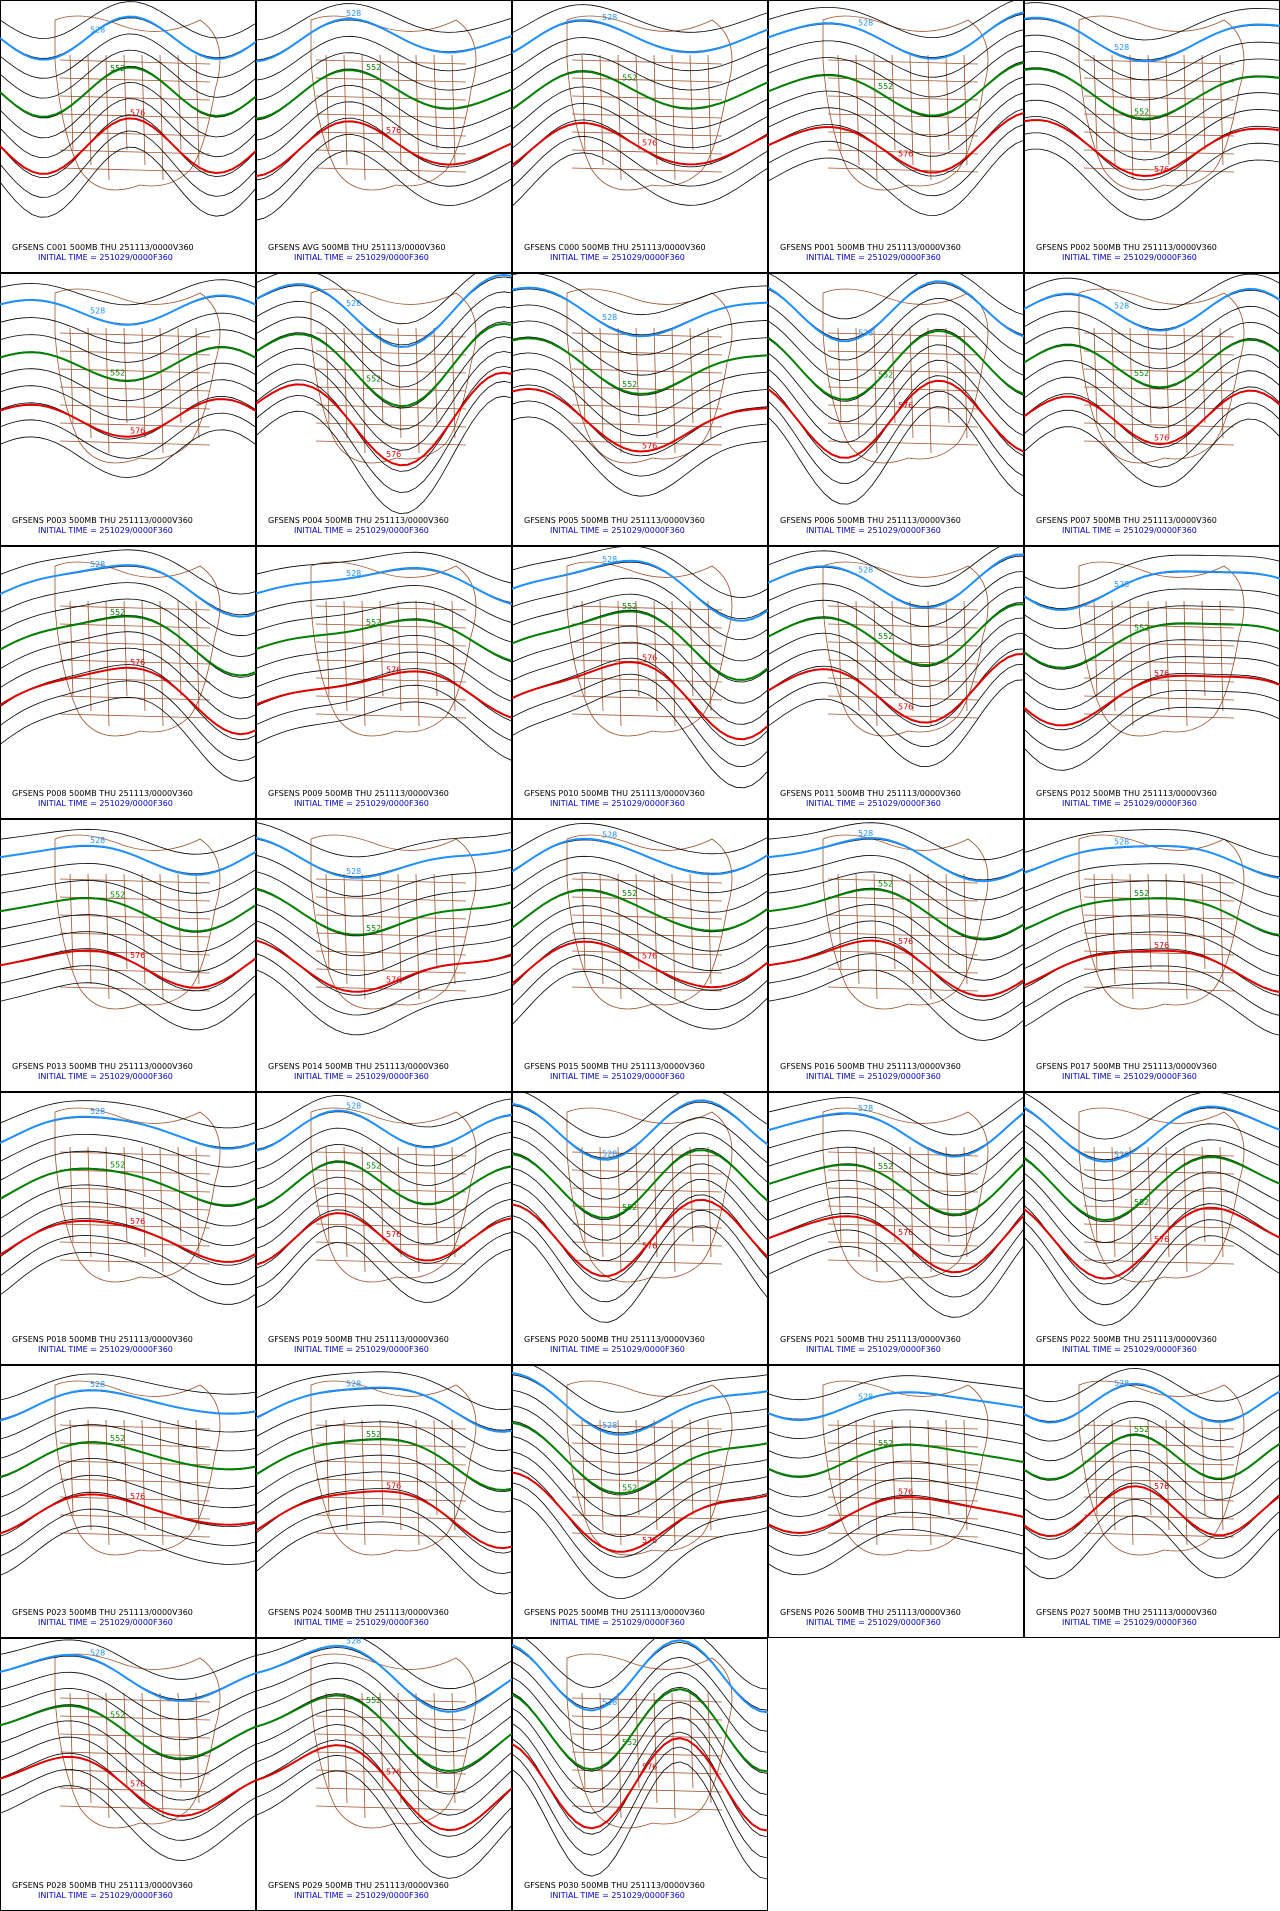 The height and width of the screenshot is (1911, 1280). What do you see at coordinates (358, 1339) in the screenshot?
I see `panel-title: GFSENS P019 500MB THU 251113/0000V360` at bounding box center [358, 1339].